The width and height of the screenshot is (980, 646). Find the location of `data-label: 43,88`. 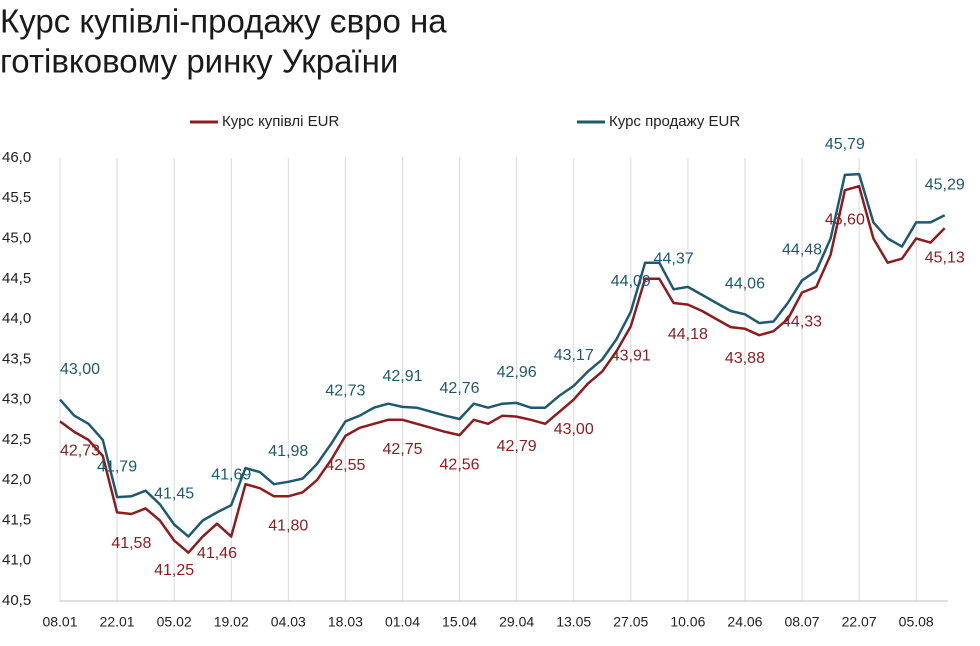

data-label: 43,88 is located at coordinates (745, 358).